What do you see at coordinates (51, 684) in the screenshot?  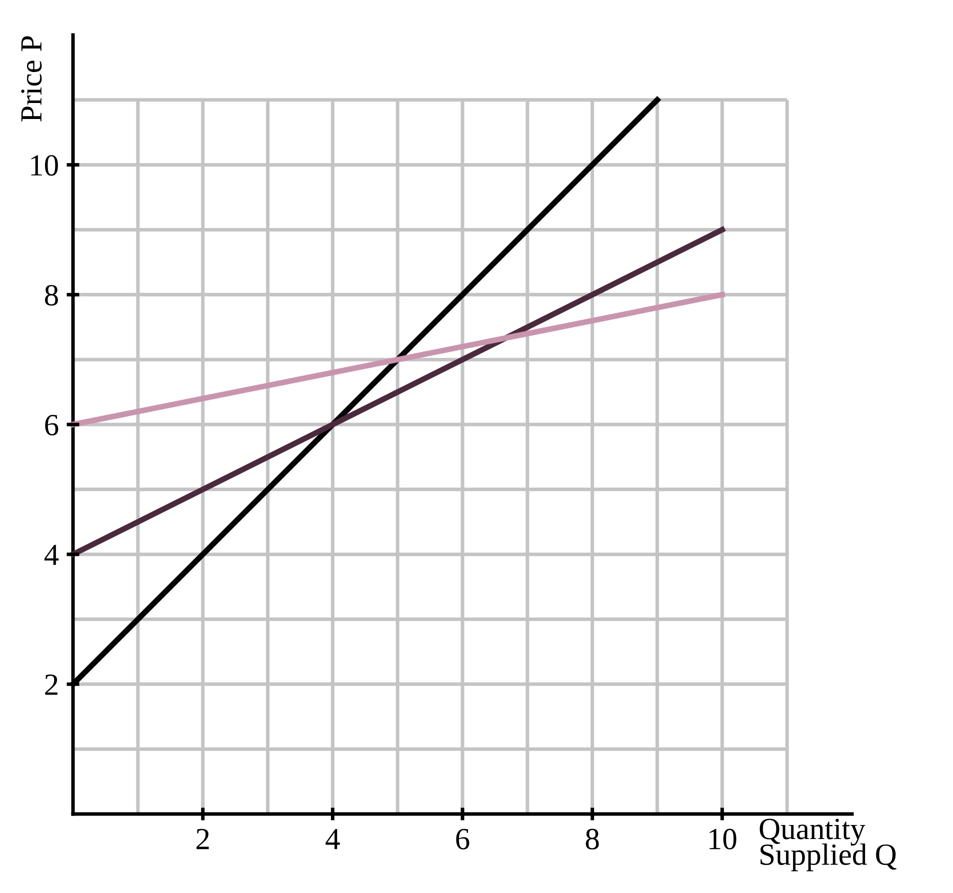 I see `y-tick-label: 2` at bounding box center [51, 684].